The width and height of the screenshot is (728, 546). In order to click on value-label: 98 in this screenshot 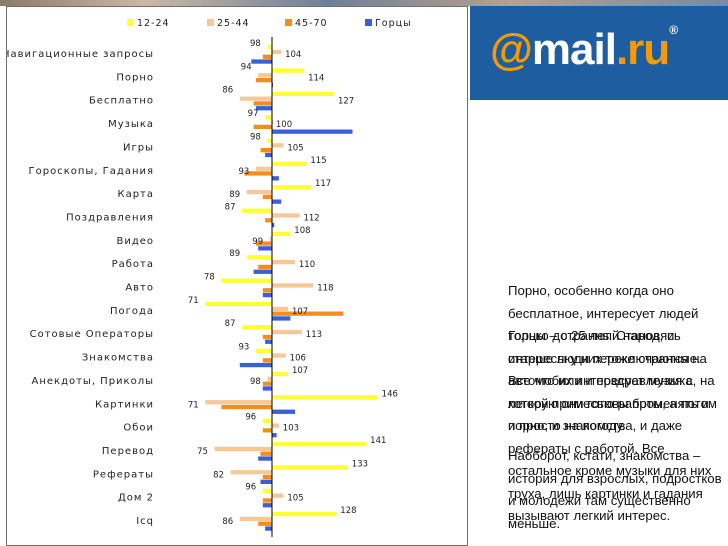, I will do `click(255, 137)`.